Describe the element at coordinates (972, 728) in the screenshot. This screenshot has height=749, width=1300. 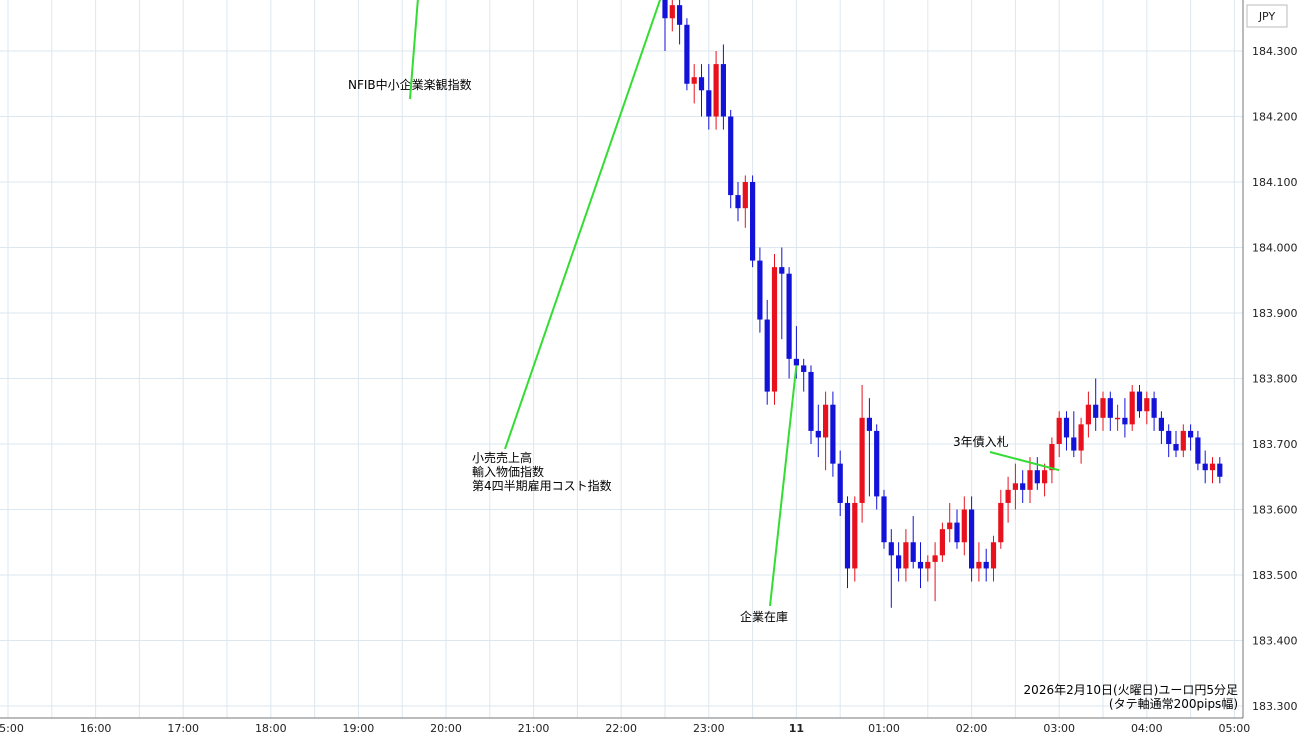
I see `x-tick-label: 02:00` at that location.